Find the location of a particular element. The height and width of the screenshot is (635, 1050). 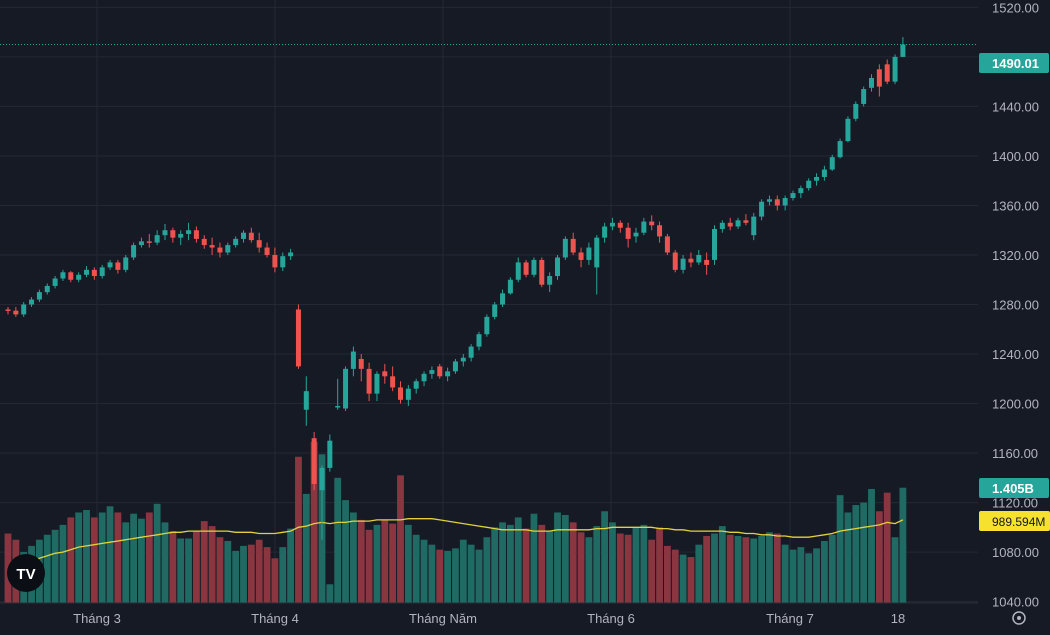

tradingview-logo: TV is located at coordinates (26, 573).